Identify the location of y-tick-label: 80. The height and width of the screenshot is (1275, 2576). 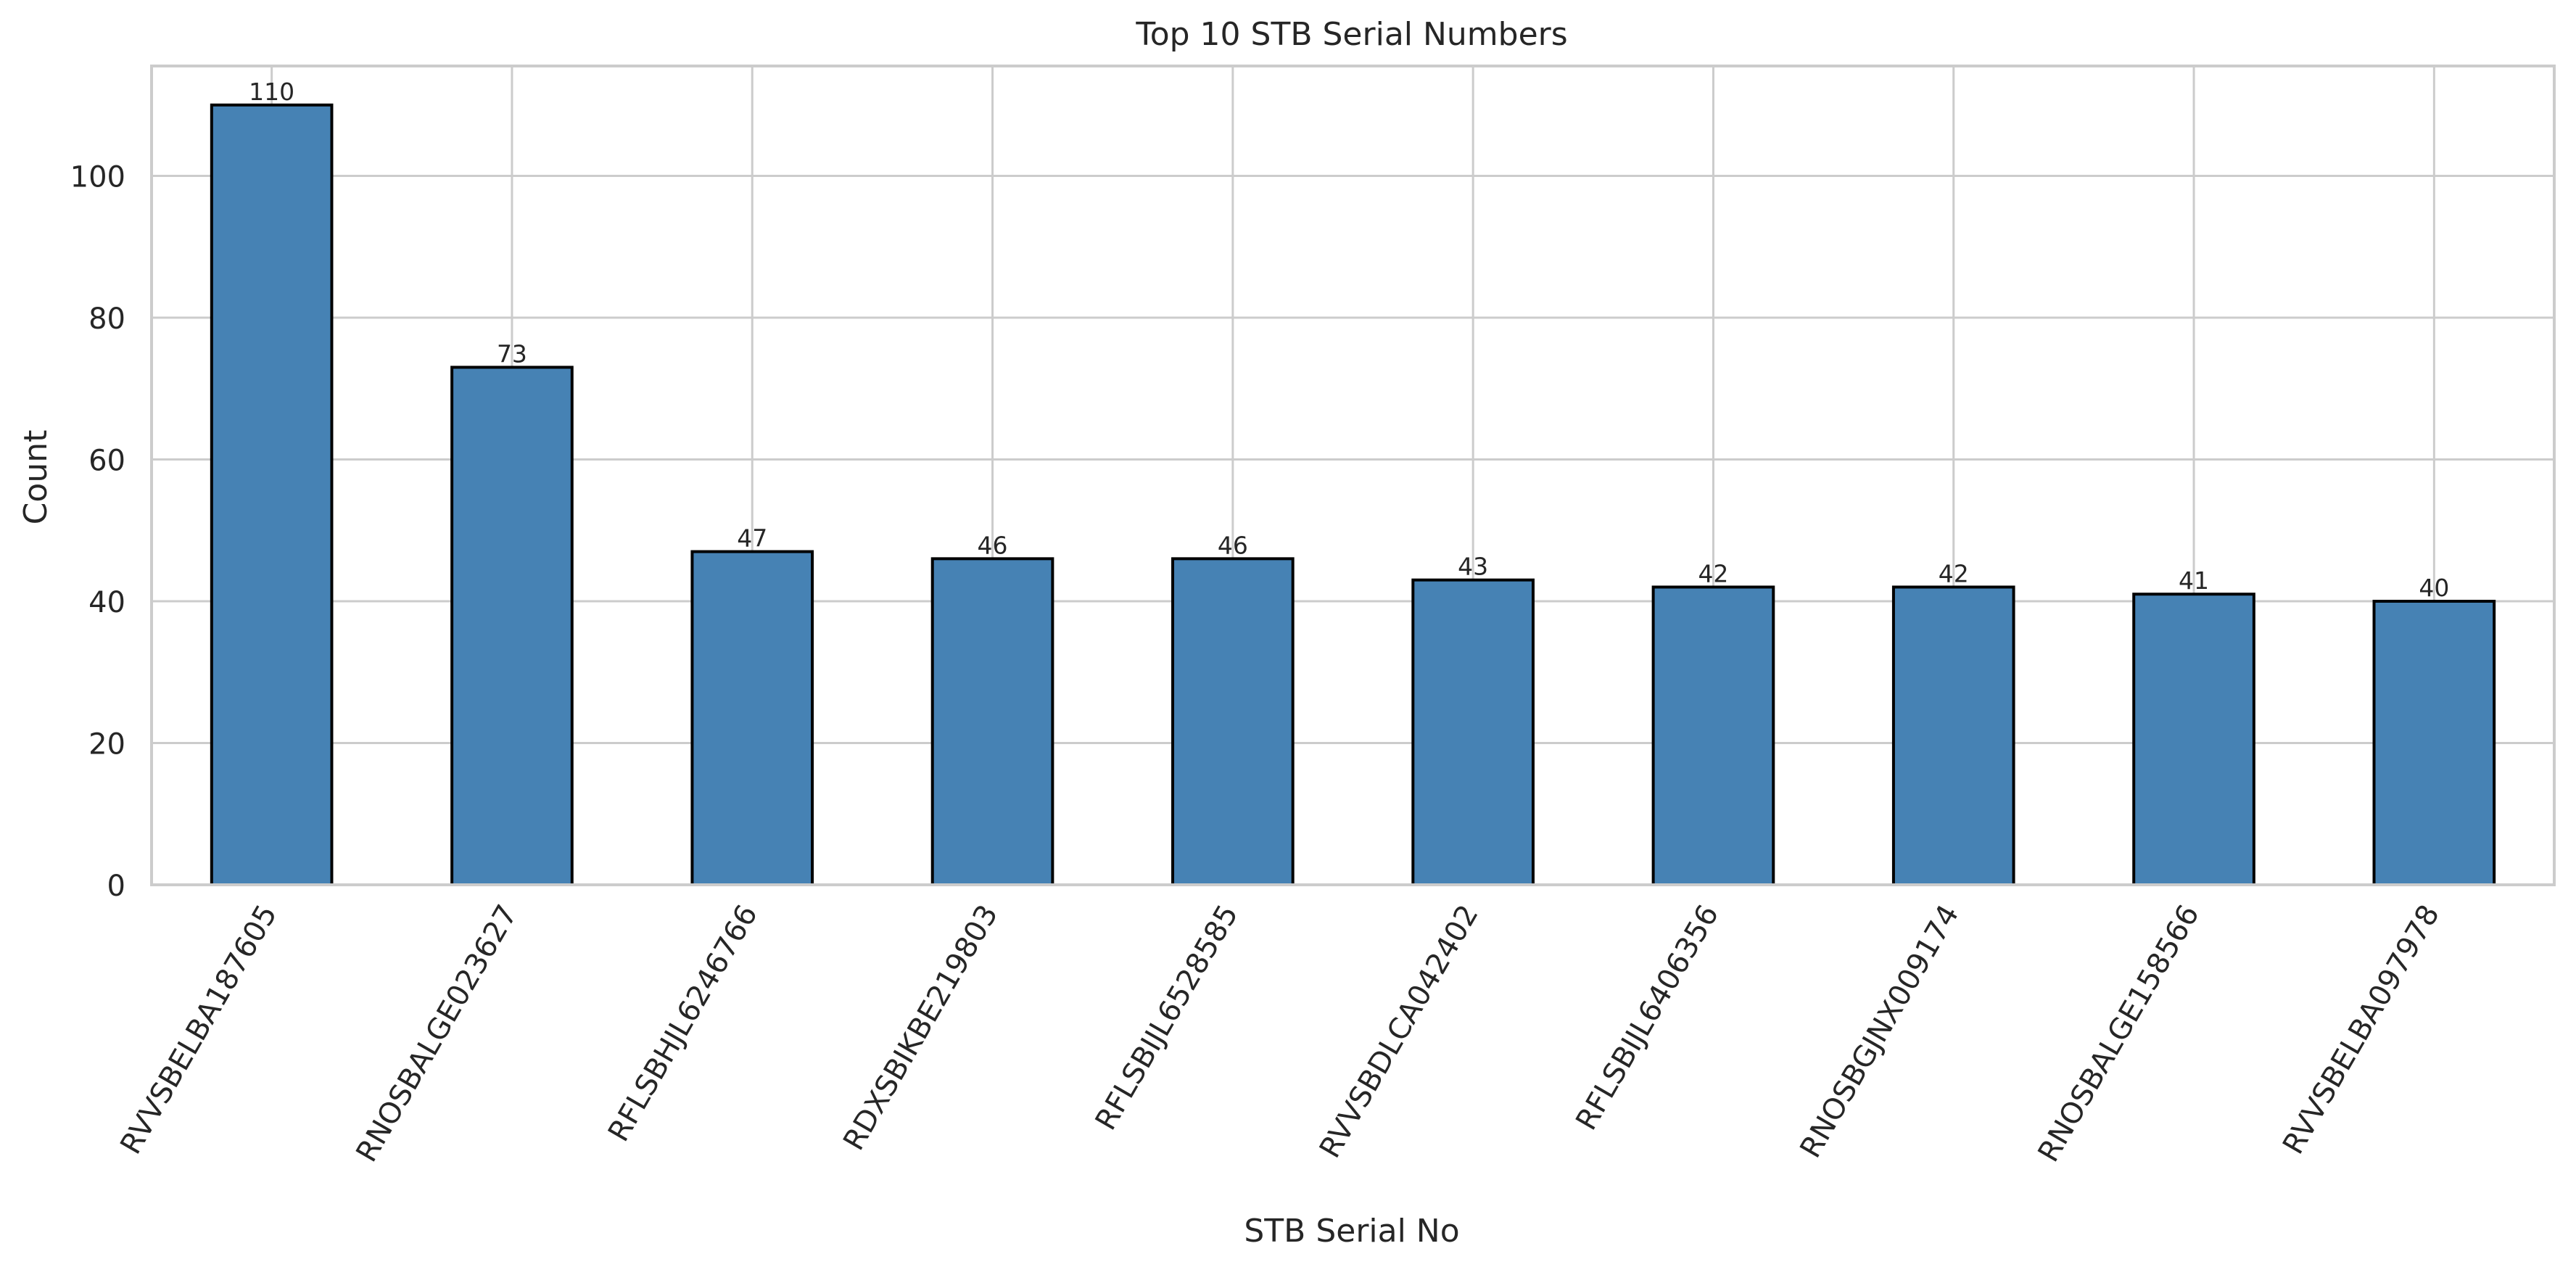
(106, 319).